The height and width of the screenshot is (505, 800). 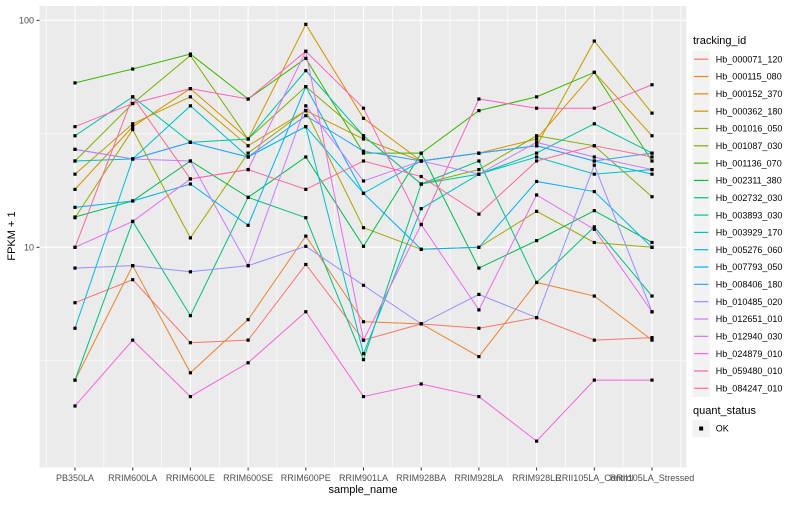 I want to click on legend-entry: Hb_003929_170, so click(x=737, y=232).